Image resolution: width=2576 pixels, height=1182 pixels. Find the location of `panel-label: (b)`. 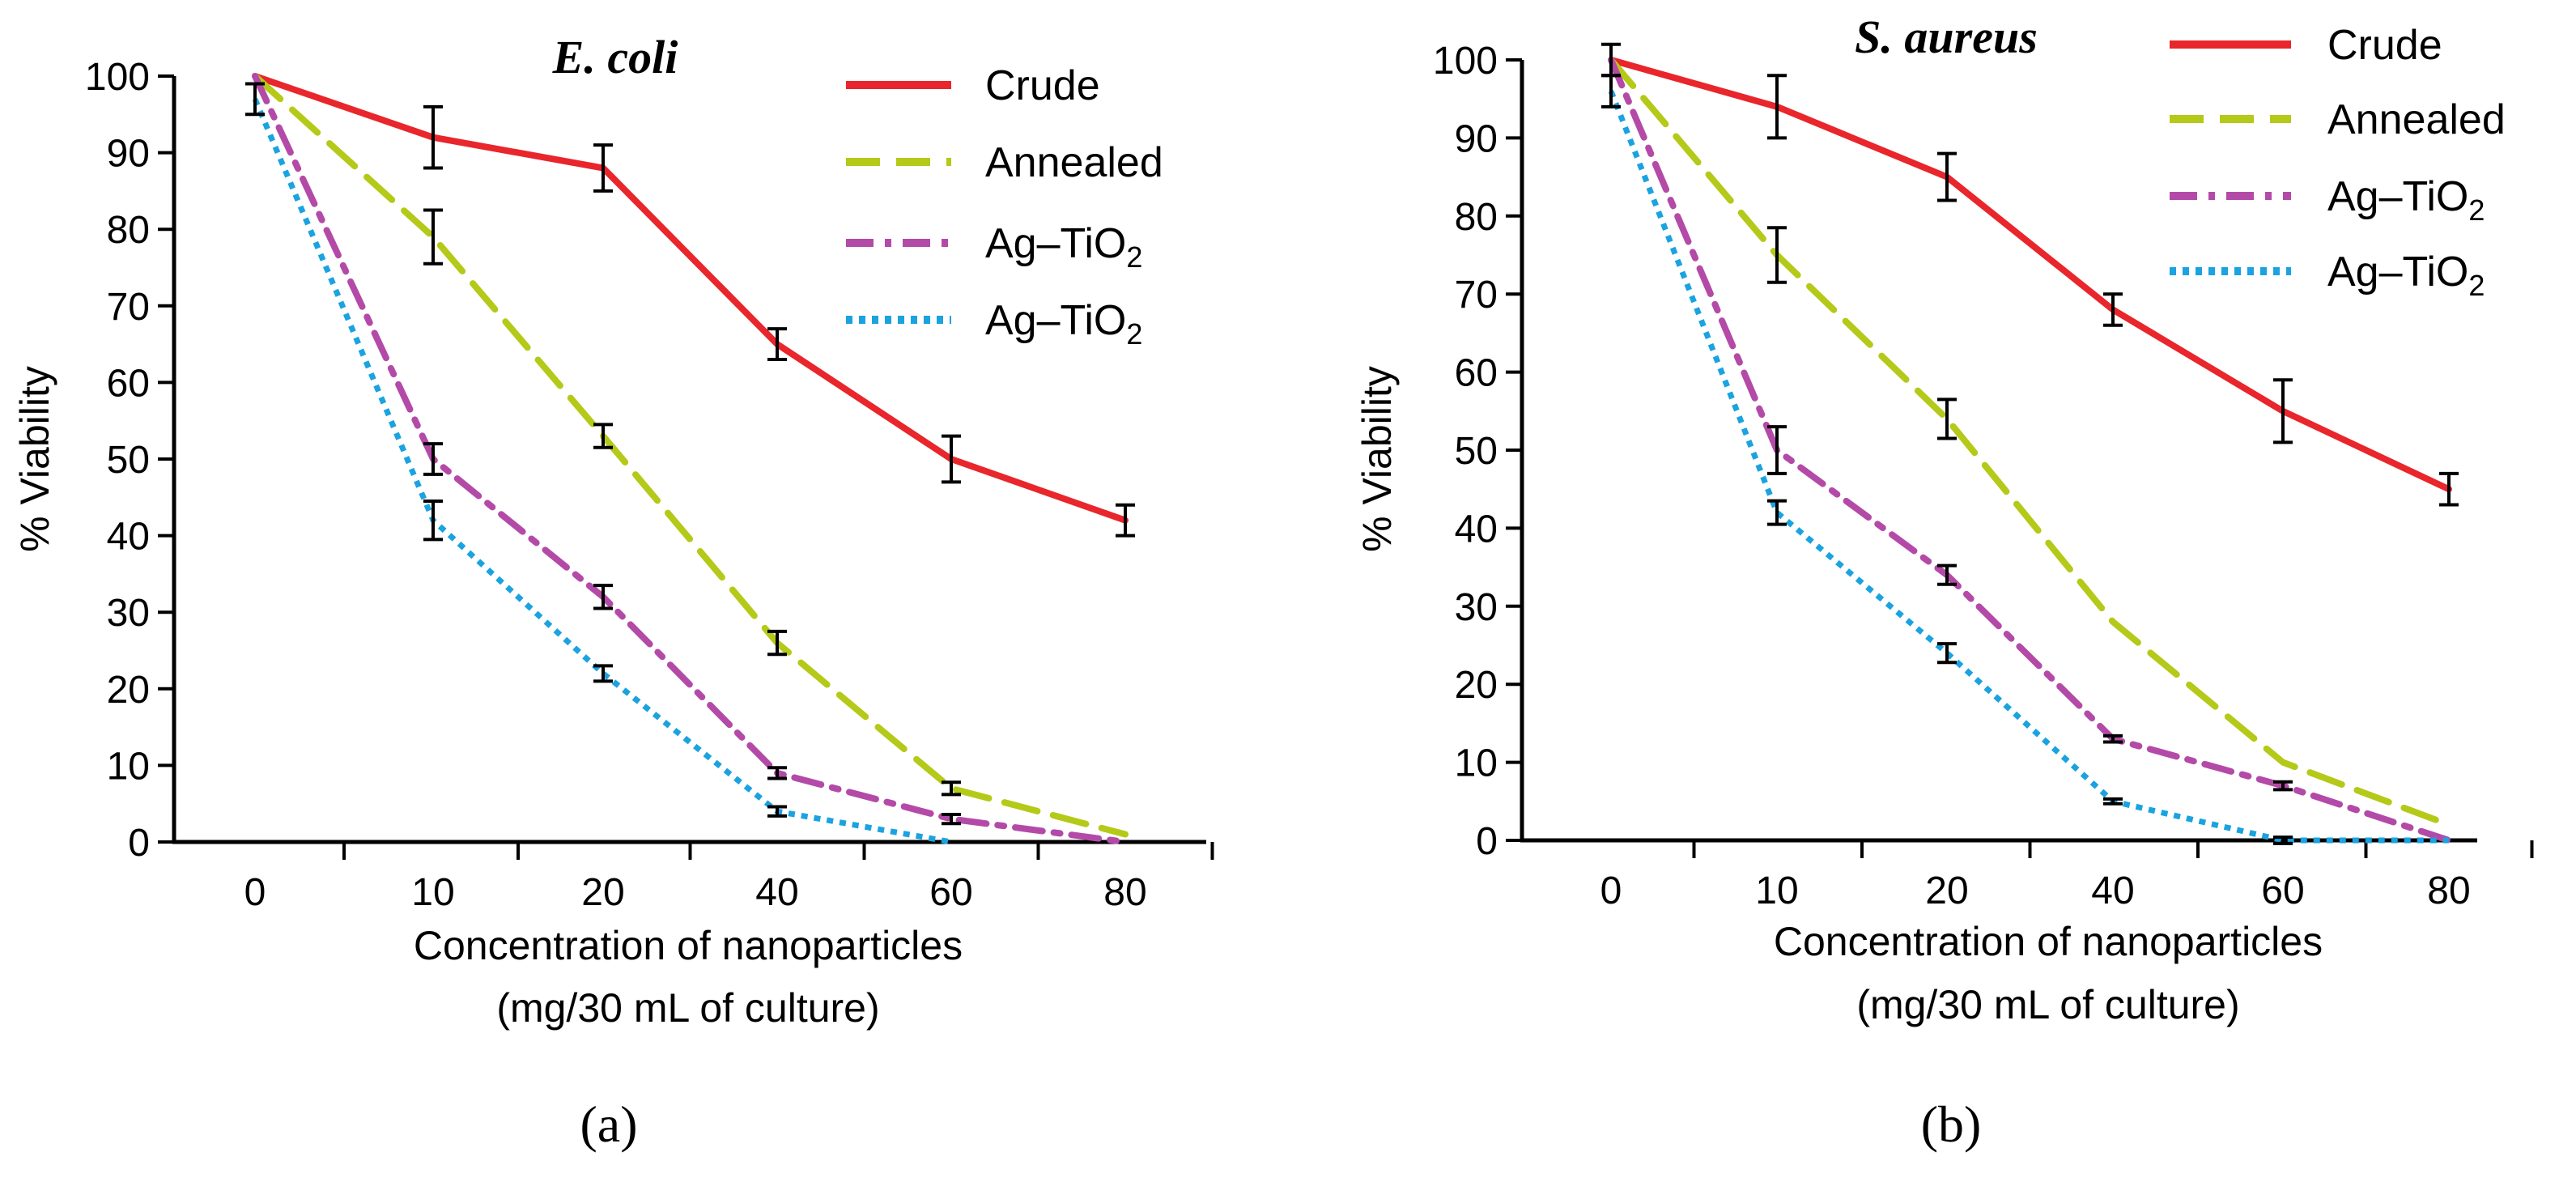

panel-label: (b) is located at coordinates (1951, 1124).